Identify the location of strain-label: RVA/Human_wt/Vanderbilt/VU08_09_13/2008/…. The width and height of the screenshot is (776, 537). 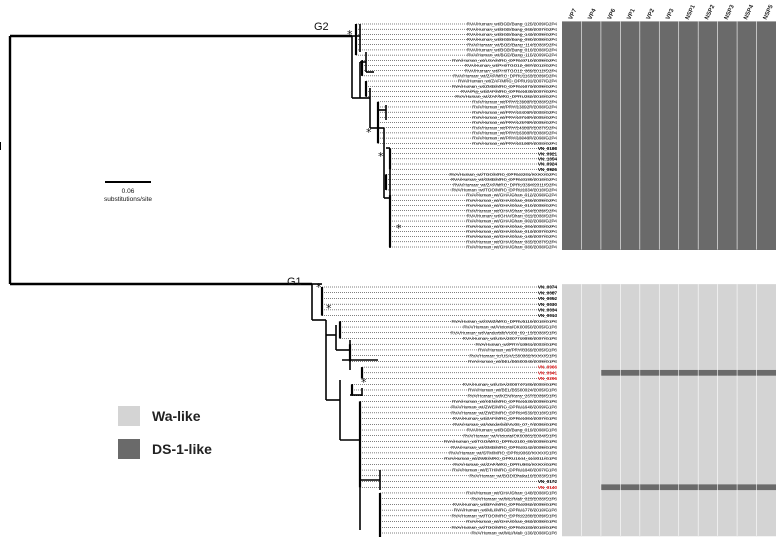
(504, 332).